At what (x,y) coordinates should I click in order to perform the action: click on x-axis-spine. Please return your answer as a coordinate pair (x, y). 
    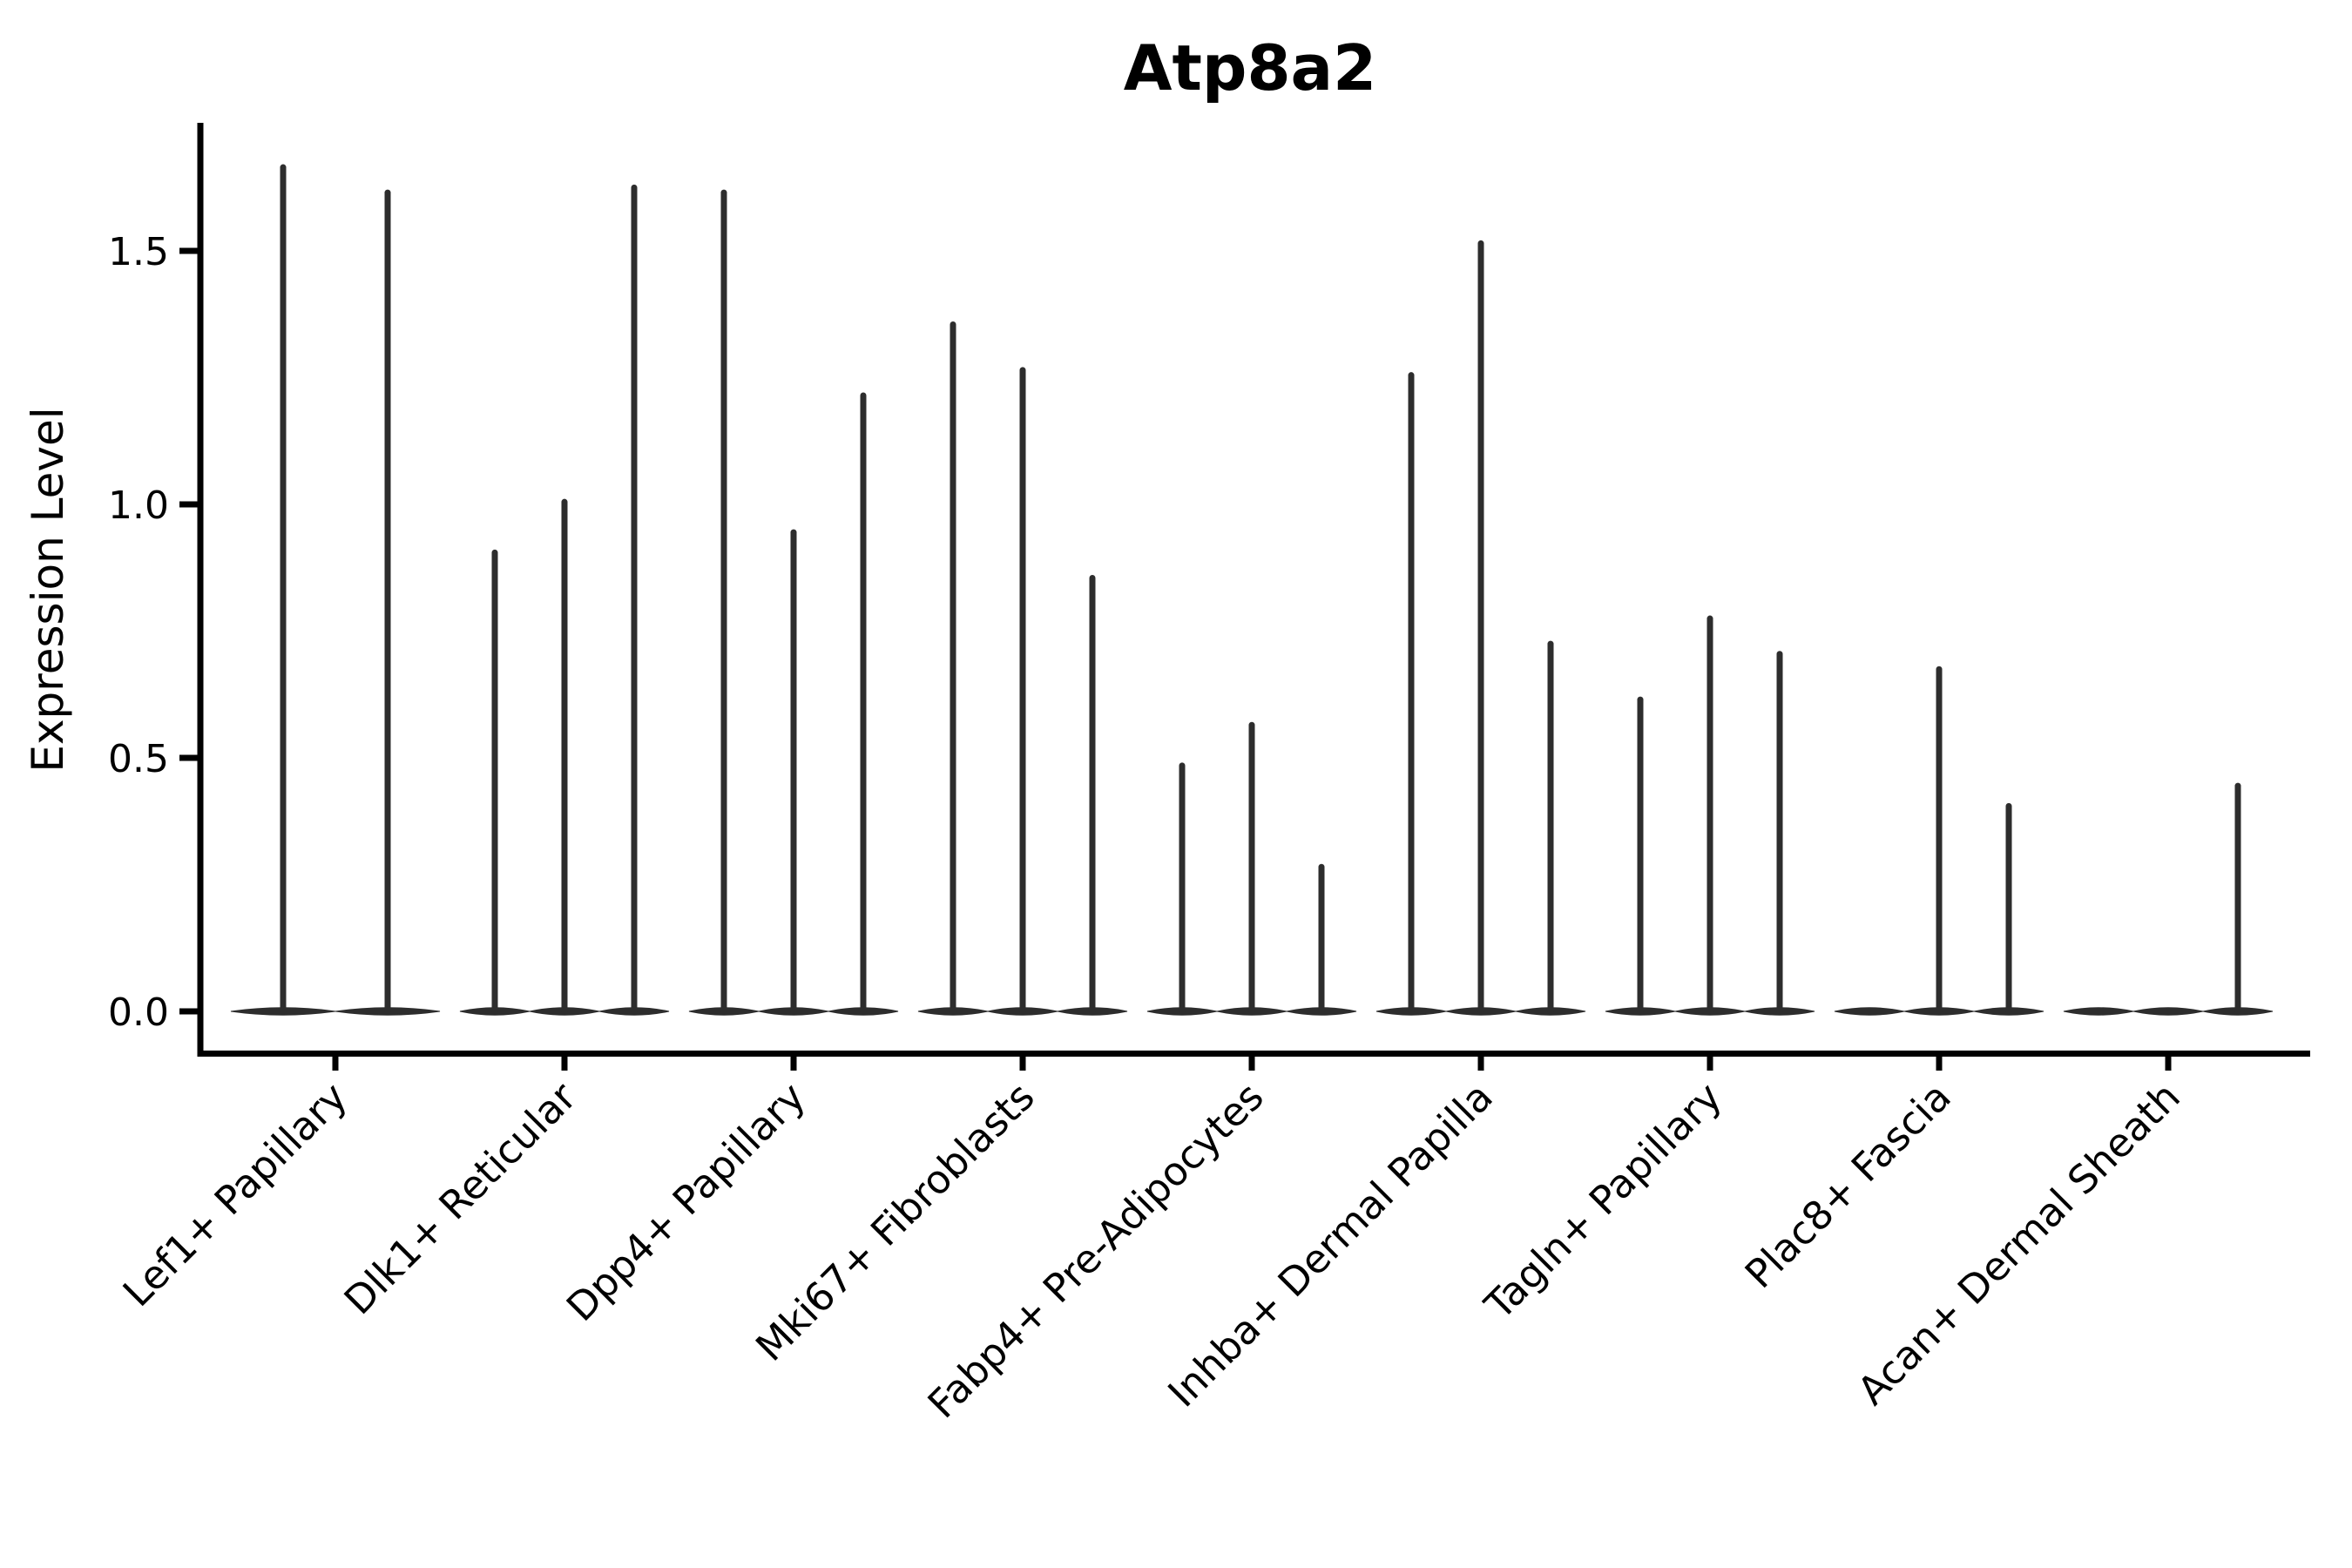
    Looking at the image, I should click on (1253, 1054).